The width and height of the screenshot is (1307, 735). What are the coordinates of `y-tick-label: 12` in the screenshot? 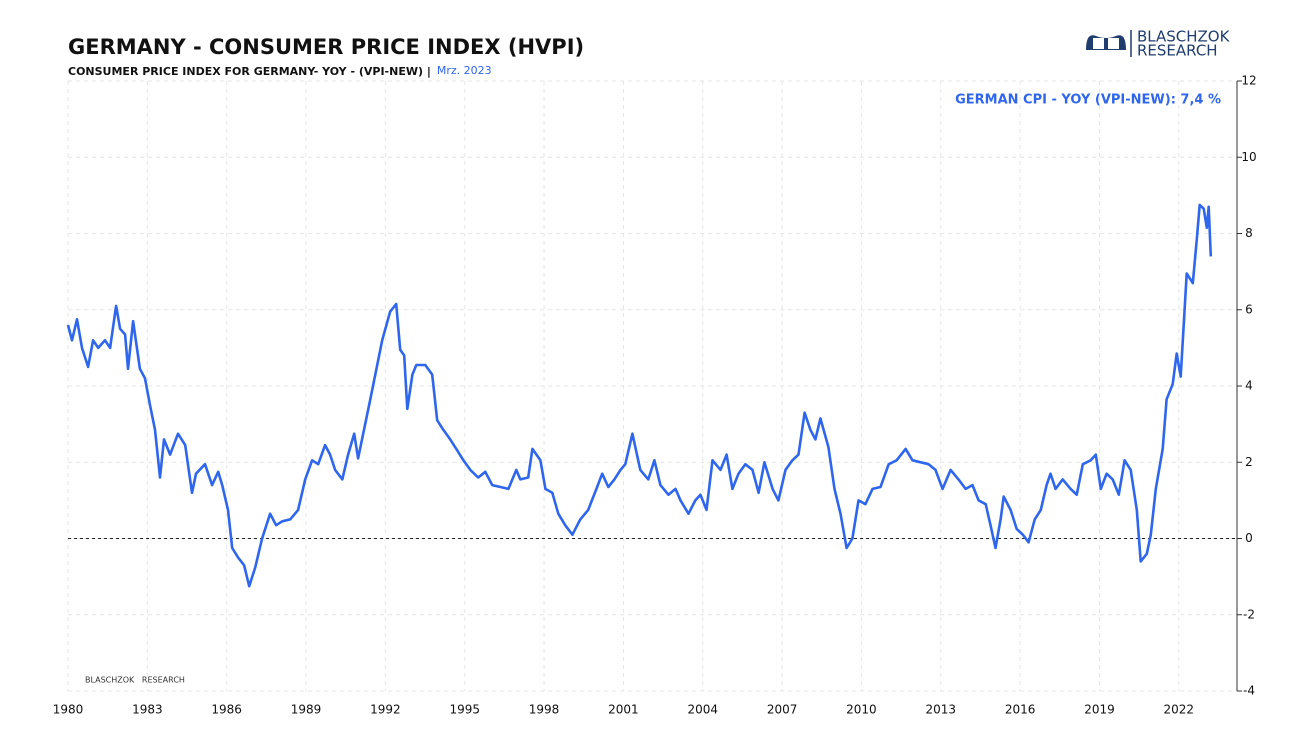 It's located at (1248, 81).